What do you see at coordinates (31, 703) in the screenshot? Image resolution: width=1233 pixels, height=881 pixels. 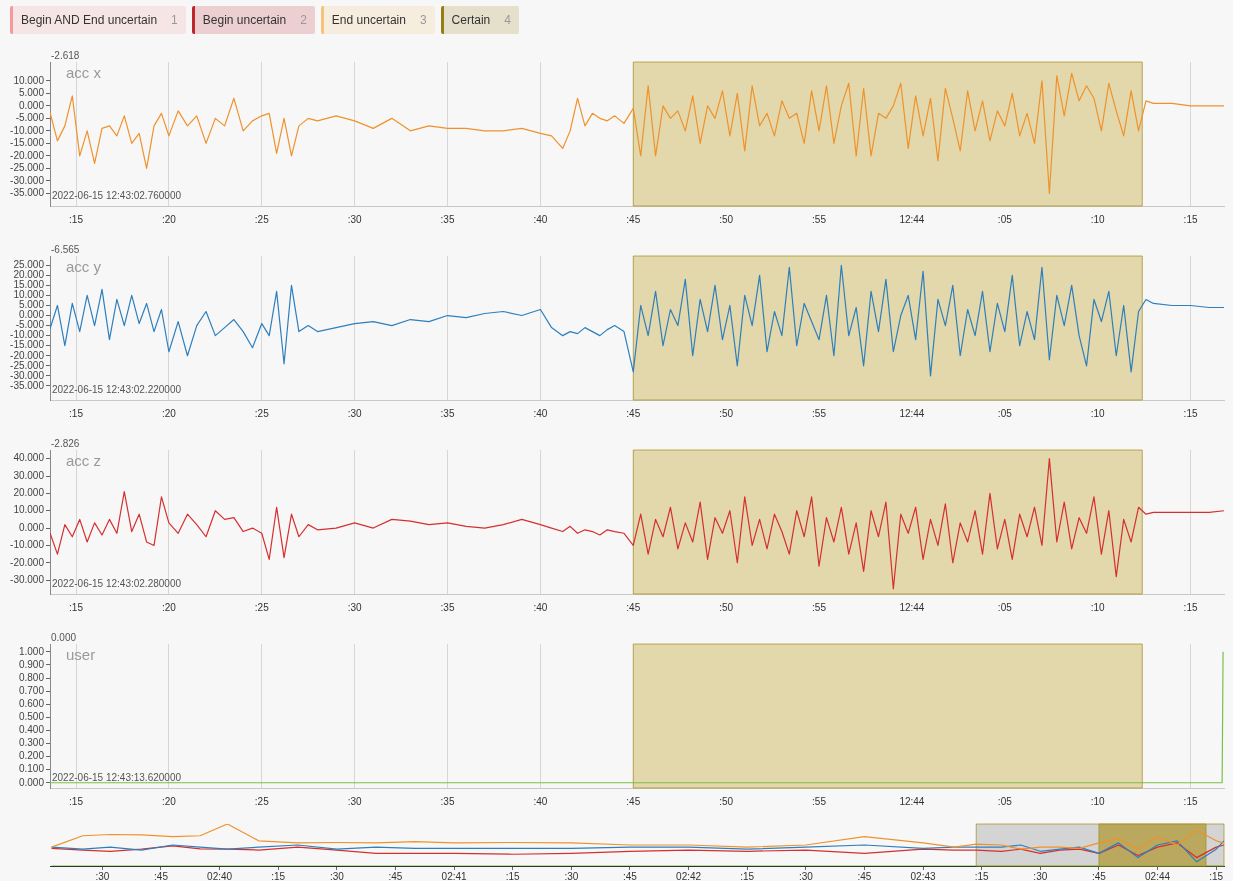 I see `y-tick-label: 0.600` at bounding box center [31, 703].